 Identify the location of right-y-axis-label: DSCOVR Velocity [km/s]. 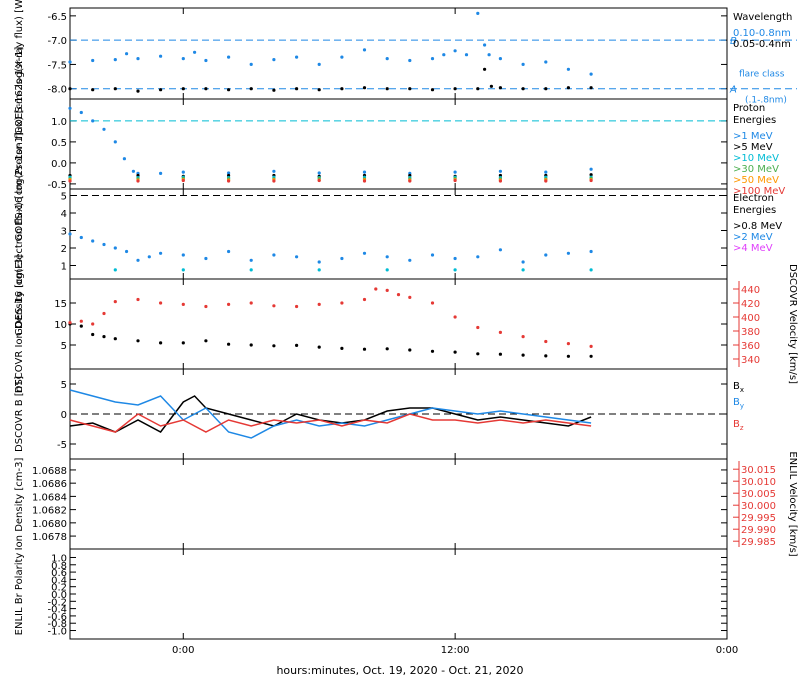
(792, 324).